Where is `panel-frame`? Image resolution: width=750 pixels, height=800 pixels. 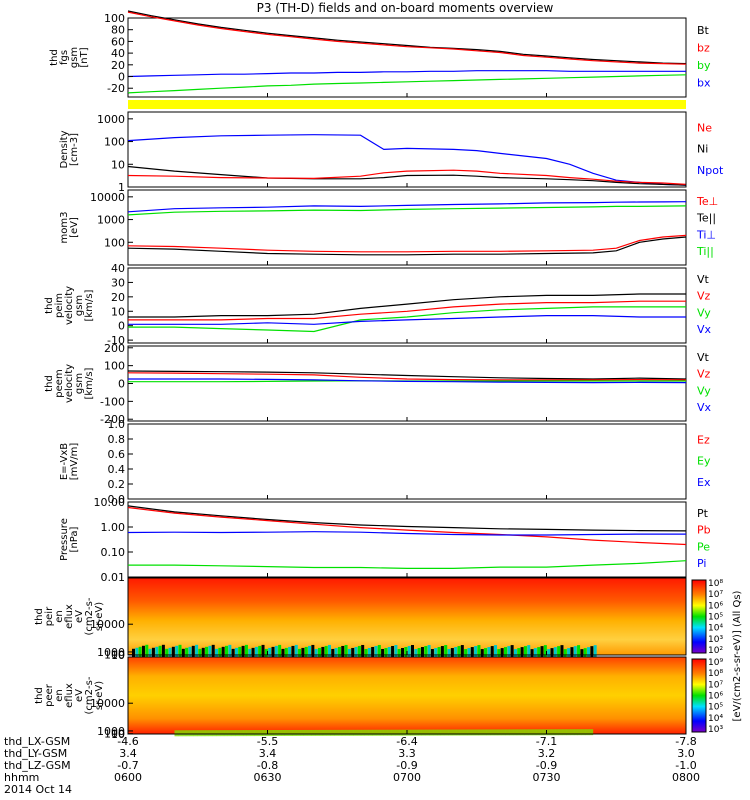
panel-frame is located at coordinates (407, 57).